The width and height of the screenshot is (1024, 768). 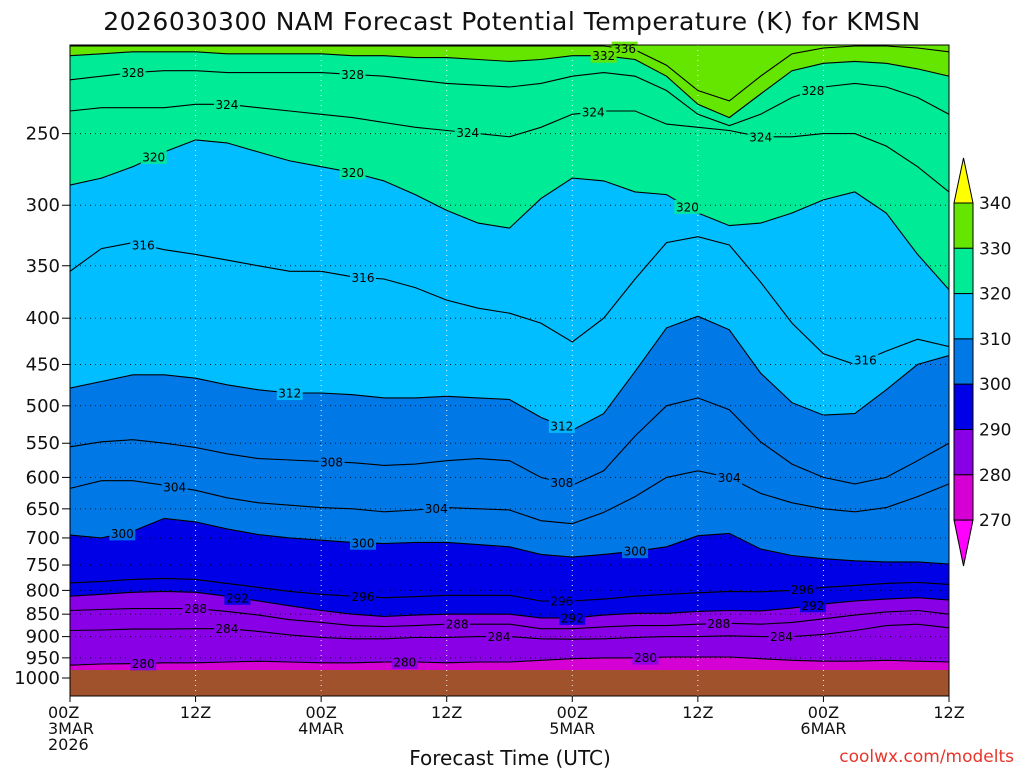 I want to click on contour-label-group: 308, so click(x=331, y=461).